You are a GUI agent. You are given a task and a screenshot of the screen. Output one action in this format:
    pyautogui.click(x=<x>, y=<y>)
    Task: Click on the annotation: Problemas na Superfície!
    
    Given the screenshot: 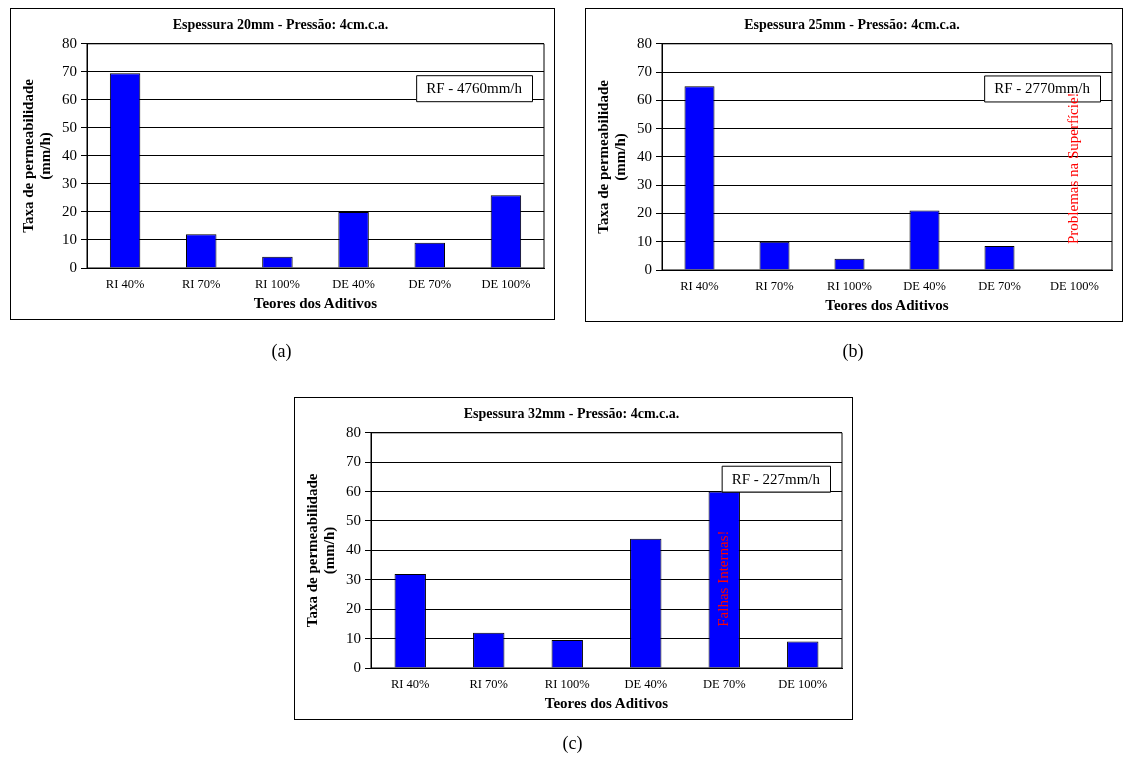 What is the action you would take?
    pyautogui.click(x=1073, y=168)
    